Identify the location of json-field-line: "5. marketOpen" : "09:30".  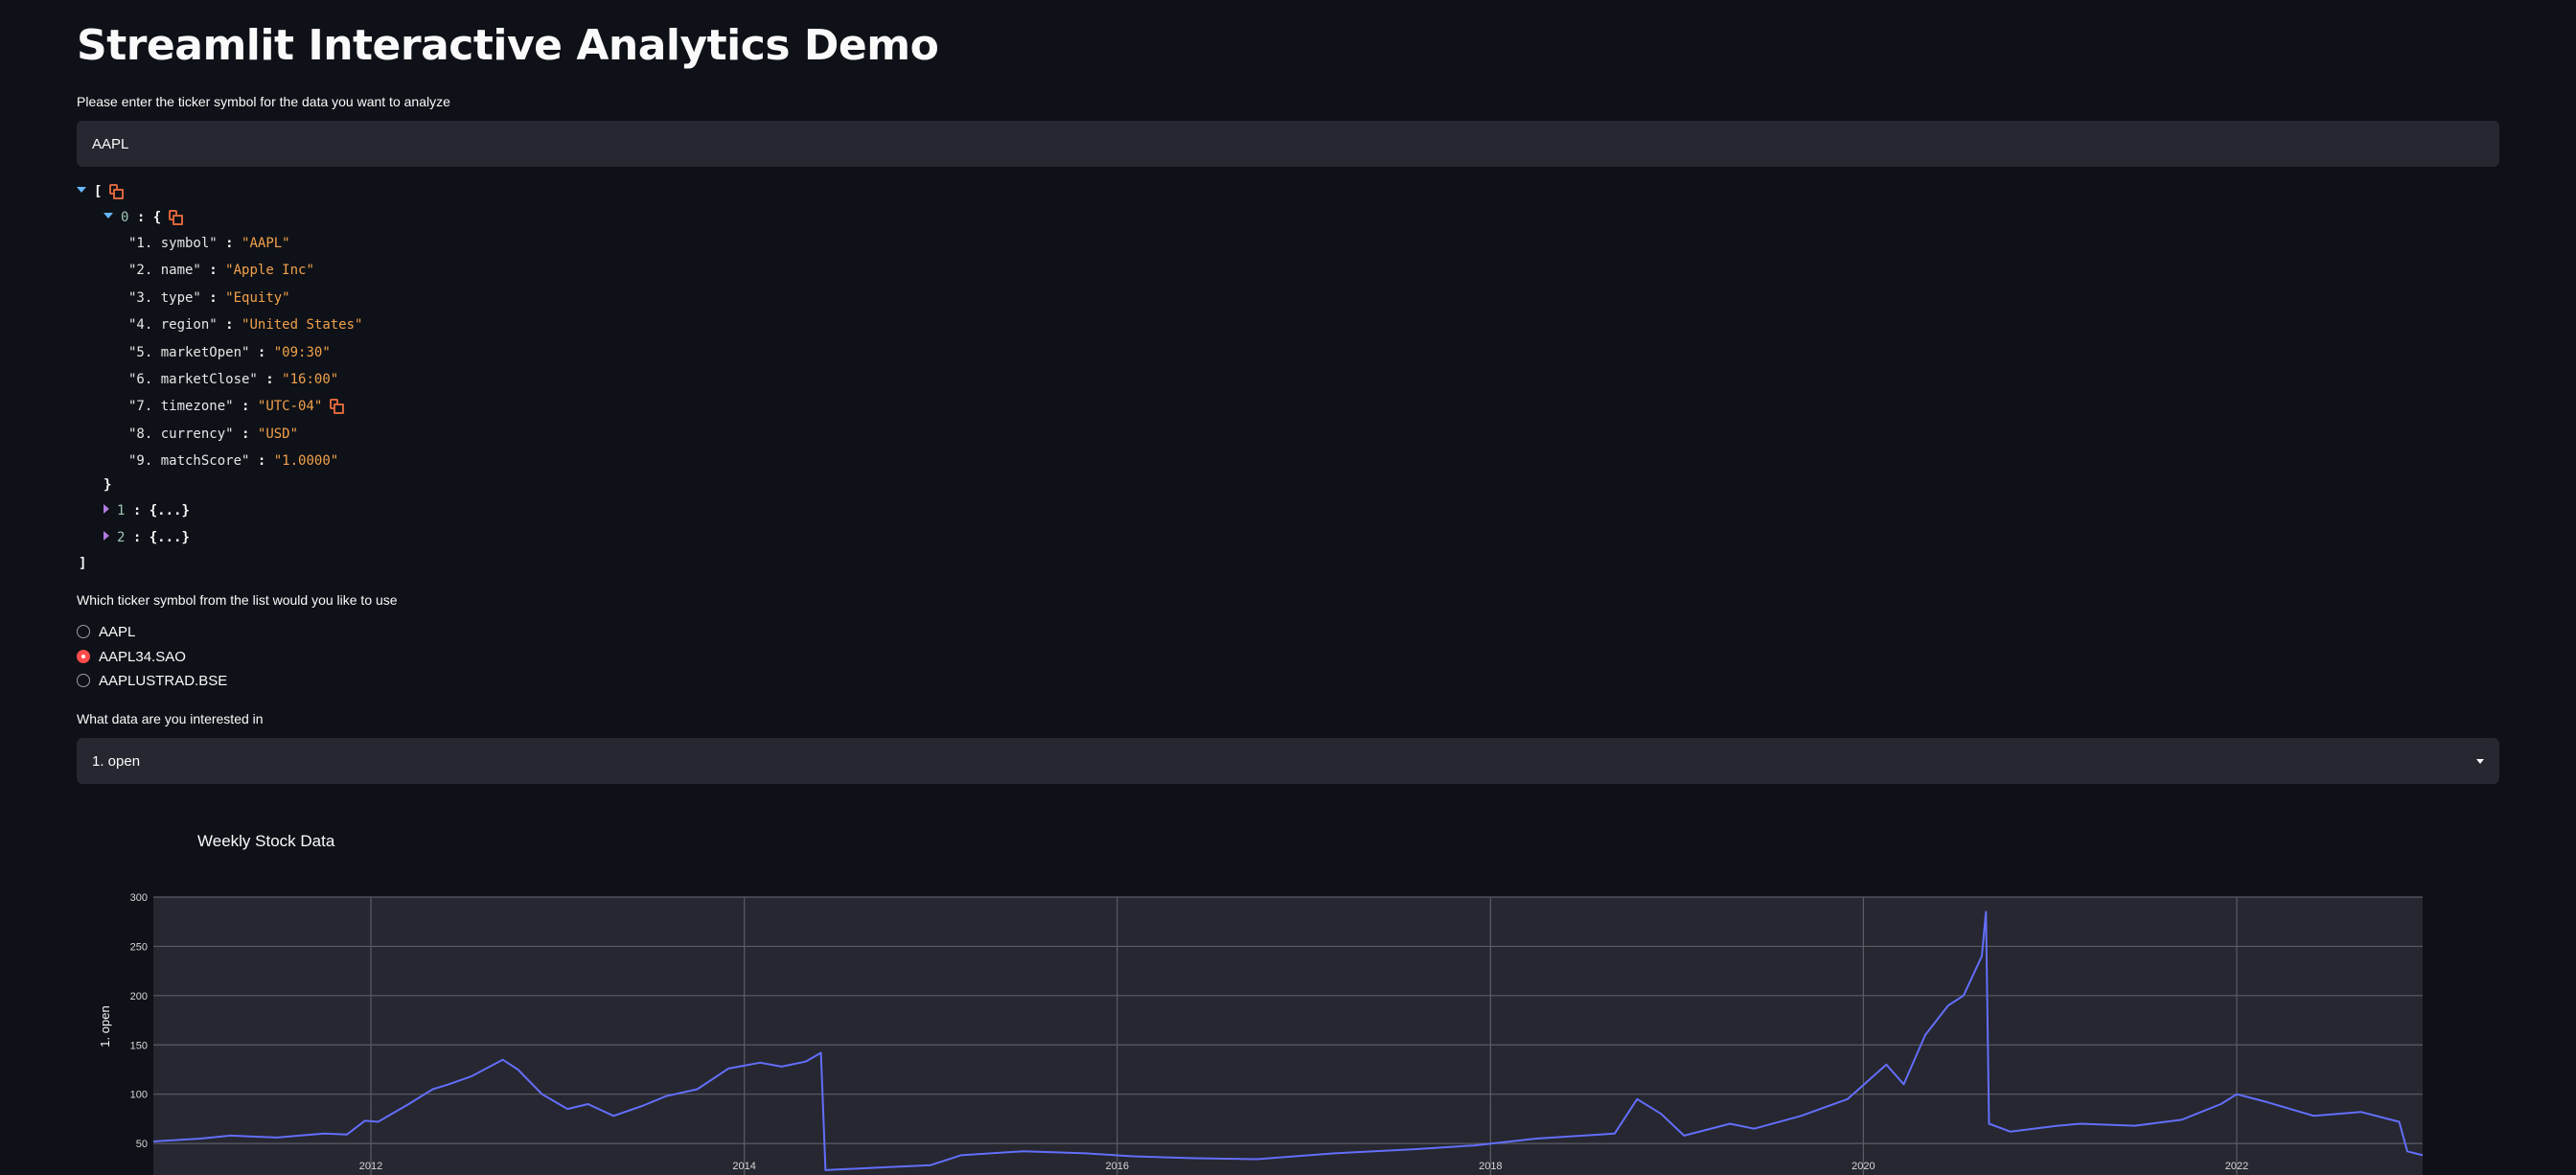
(229, 352).